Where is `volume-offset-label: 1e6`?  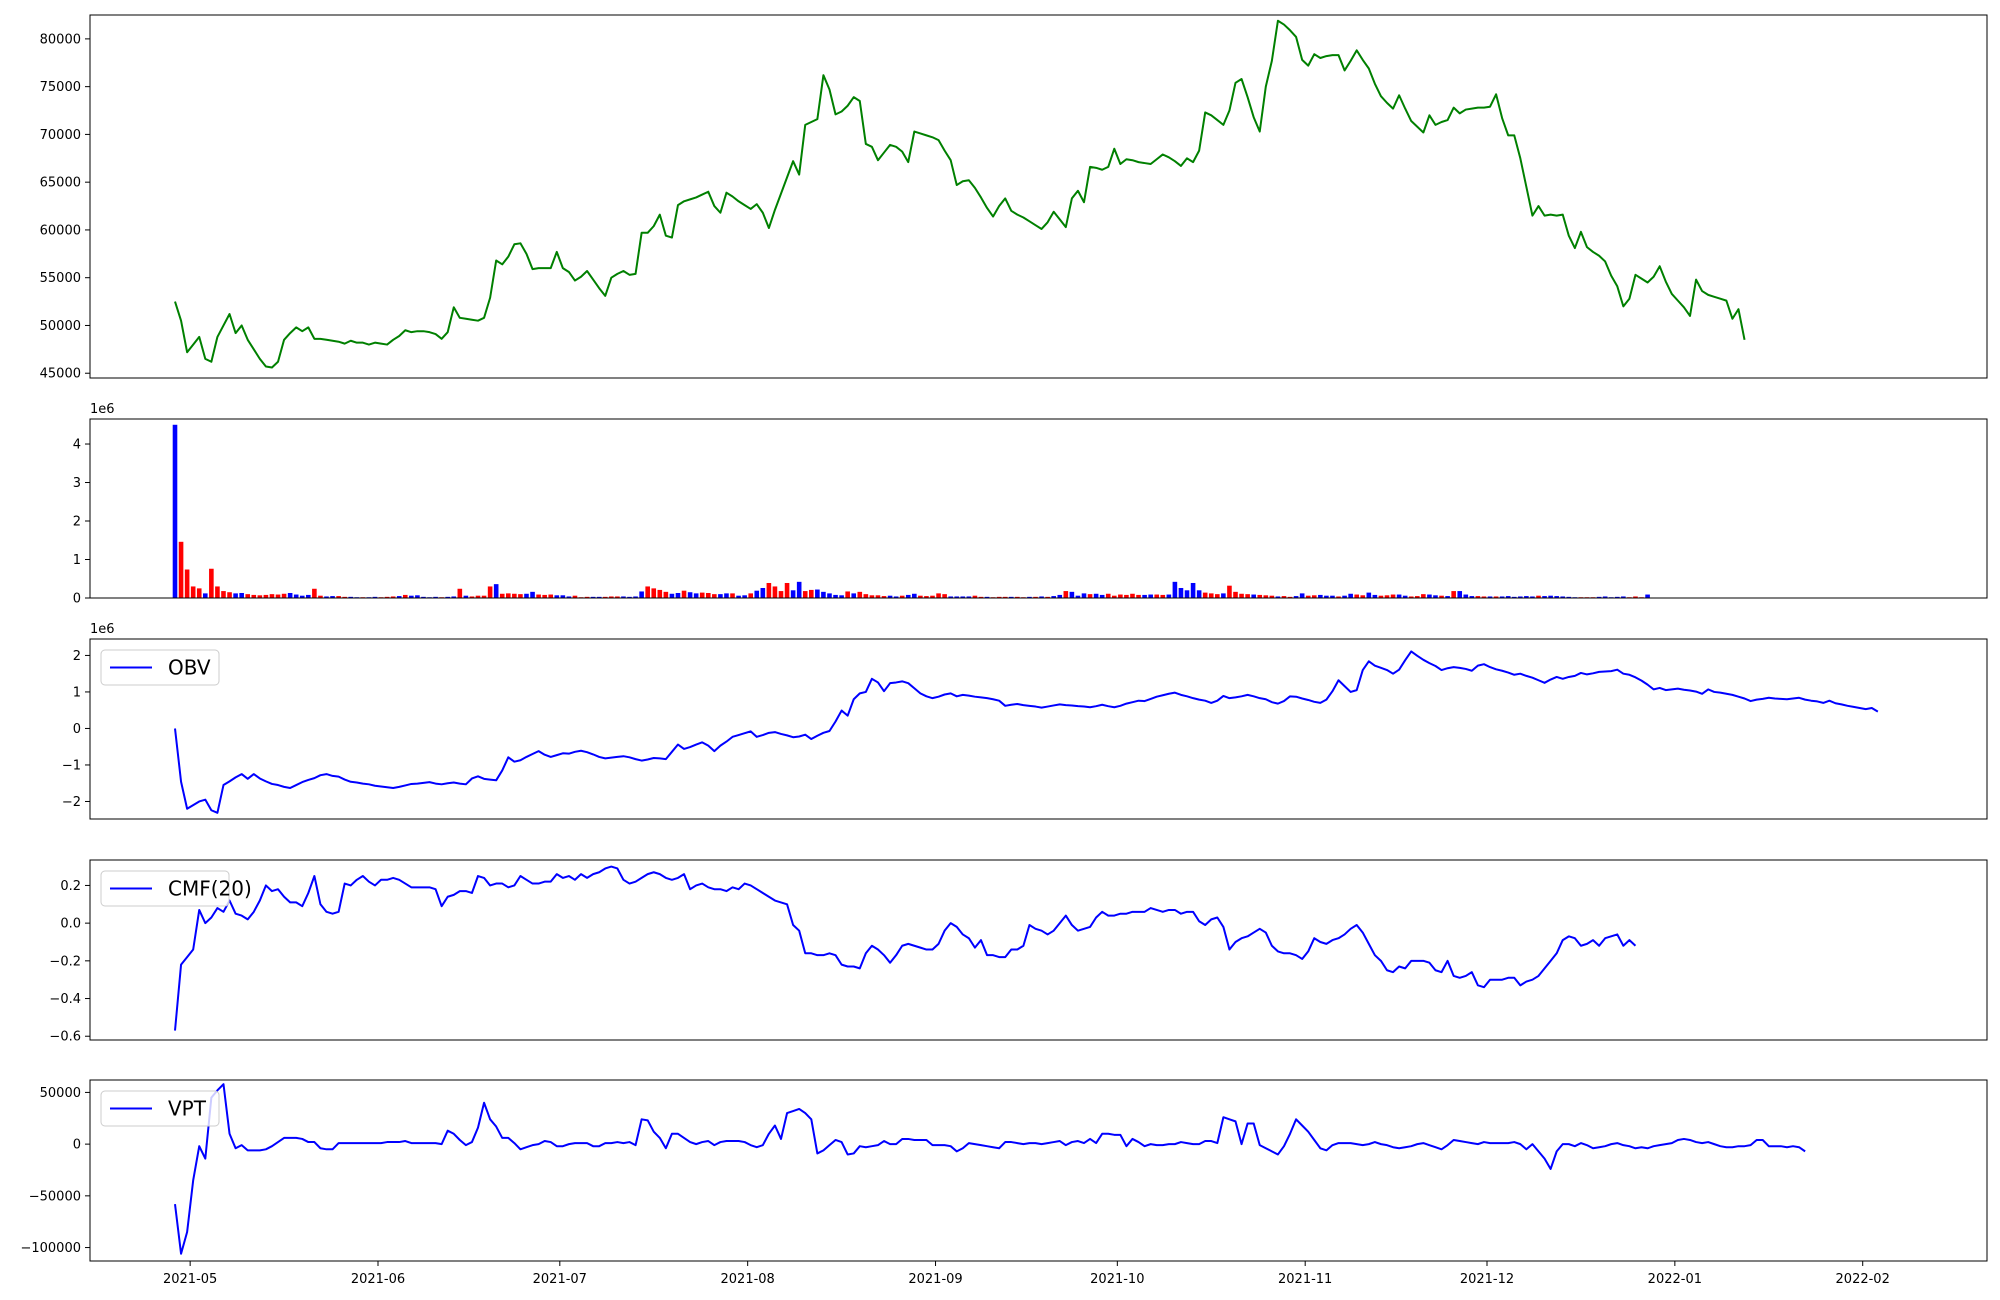
volume-offset-label: 1e6 is located at coordinates (102, 409).